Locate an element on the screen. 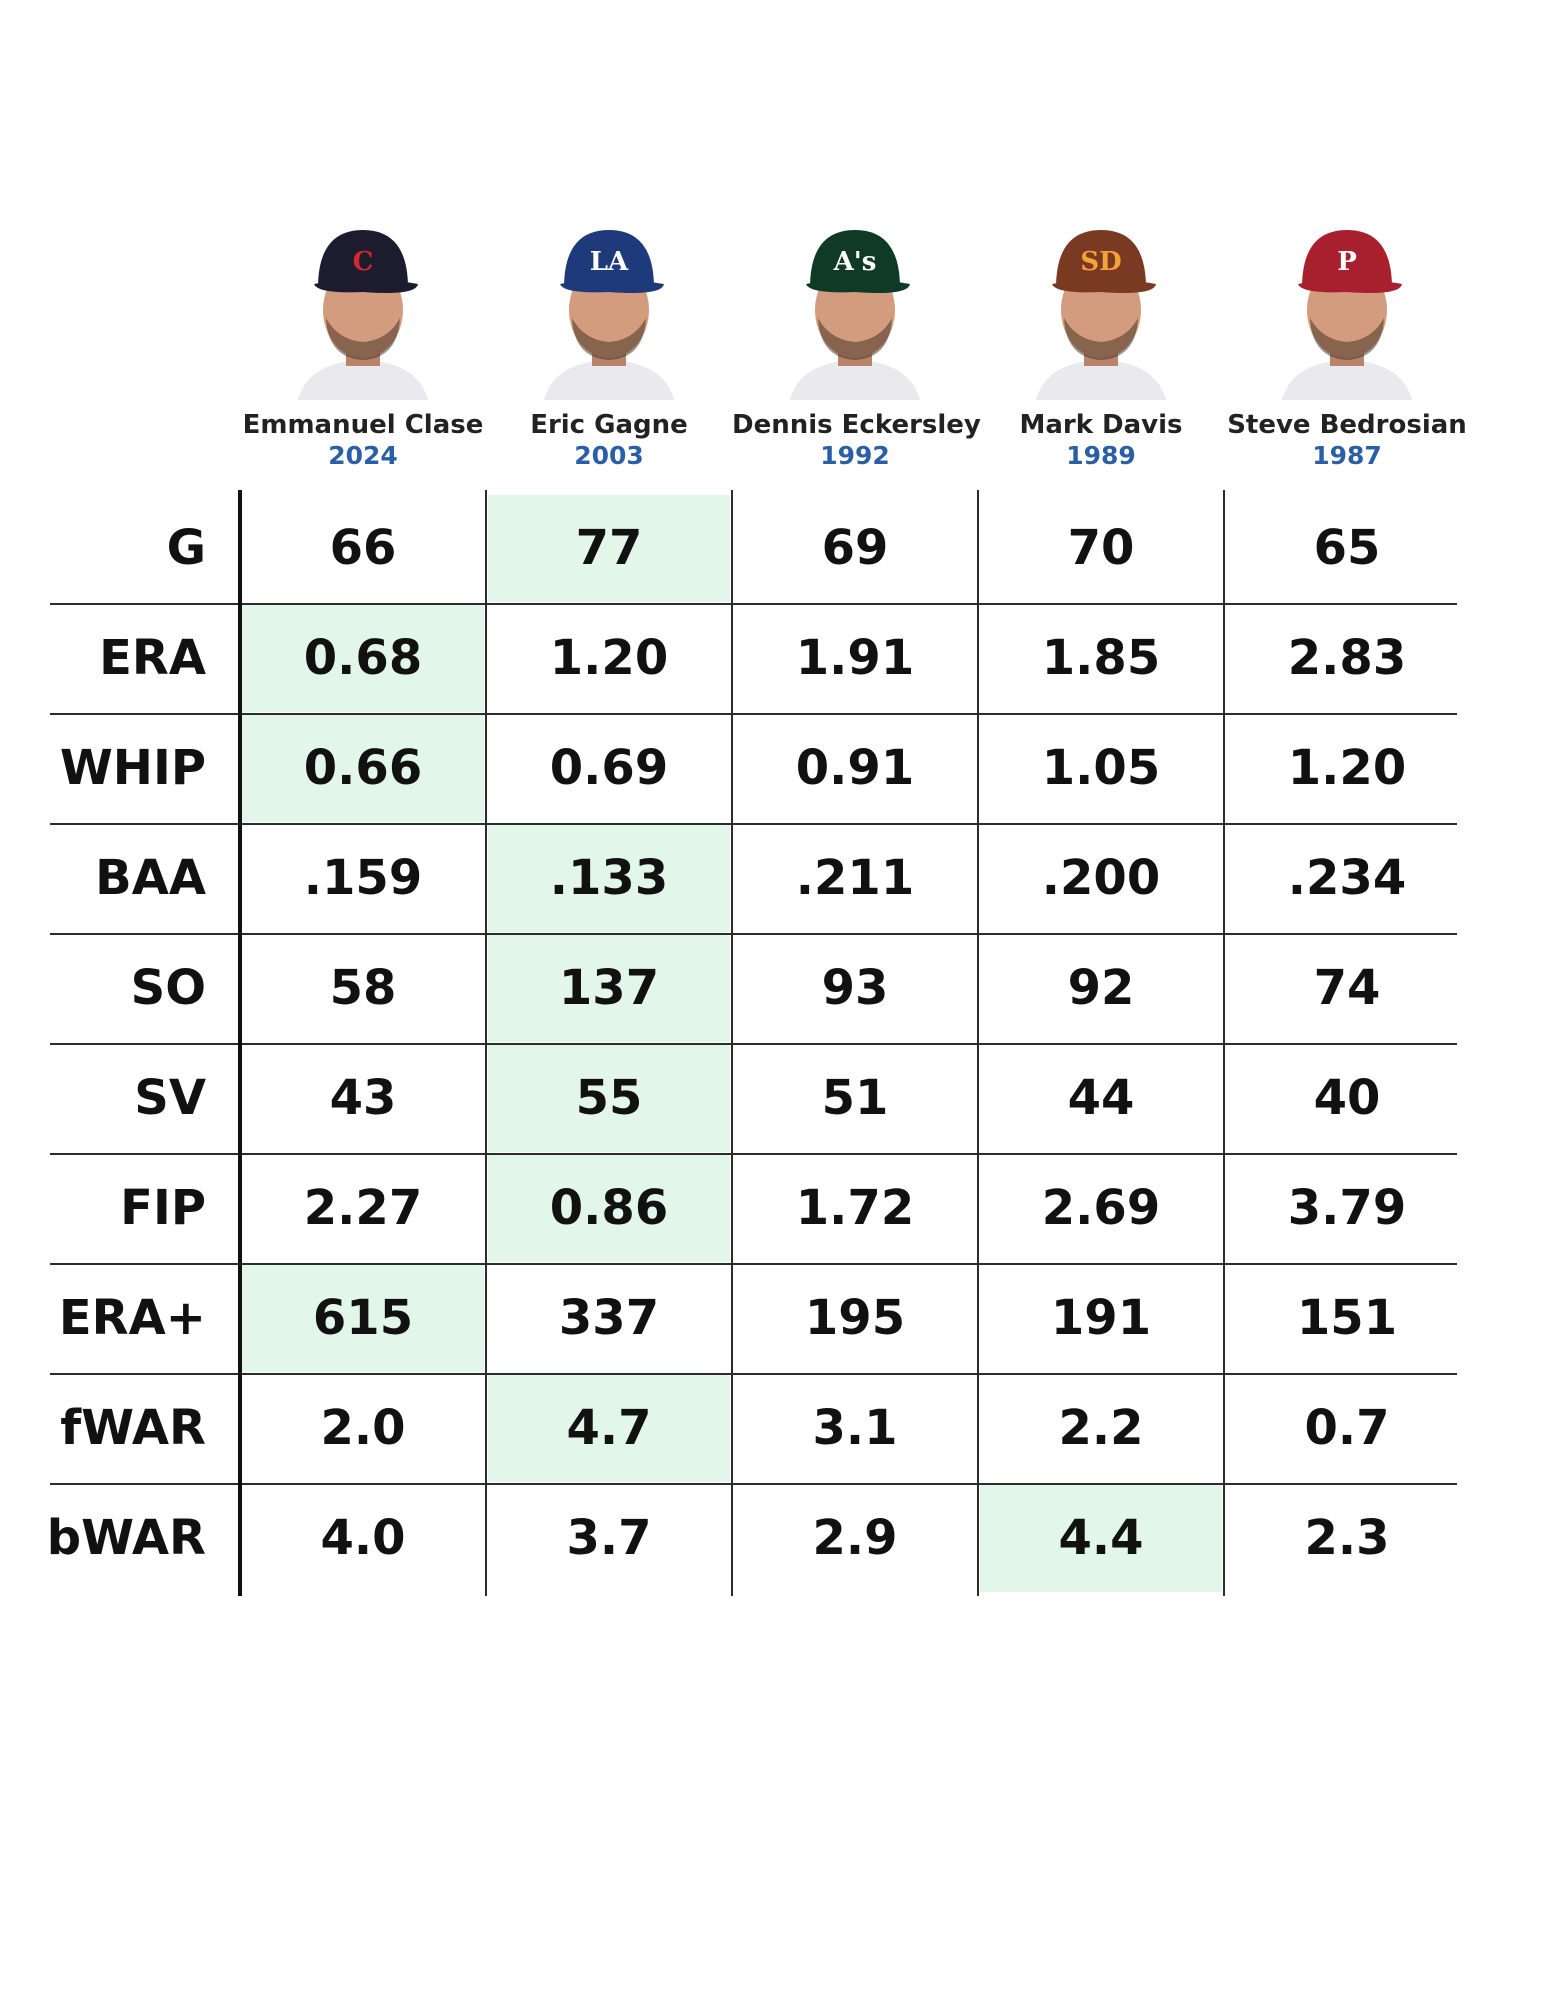  player-name: Dennis Eckersley is located at coordinates (856, 425).